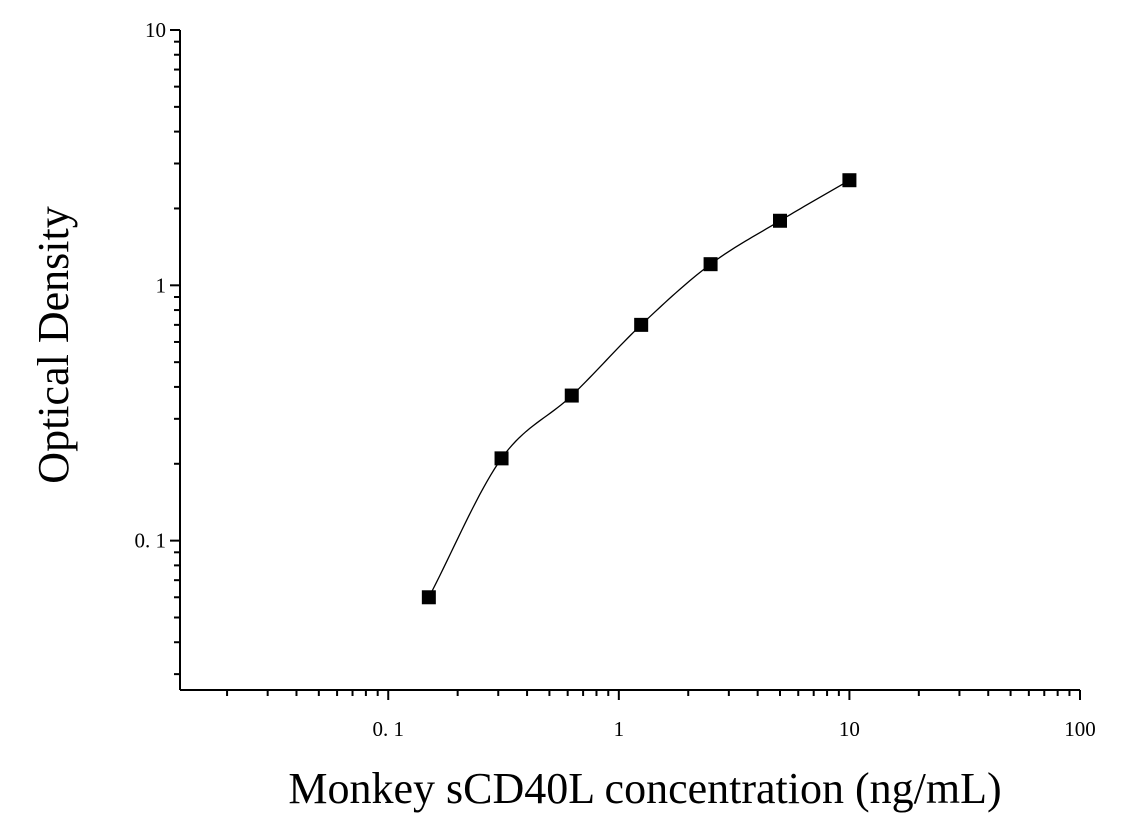 The width and height of the screenshot is (1131, 821). Describe the element at coordinates (161, 285) in the screenshot. I see `y-tick-label: 1` at that location.